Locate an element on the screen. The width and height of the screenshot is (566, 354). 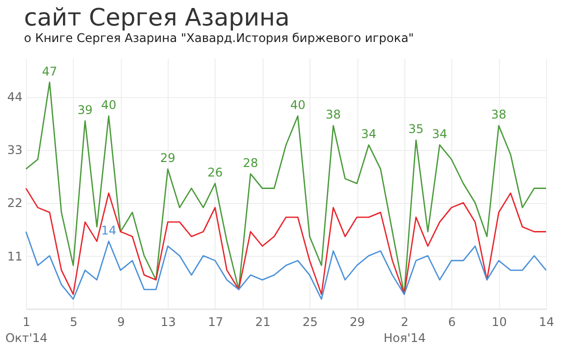
y-tick-label: 11 is located at coordinates (14, 256).